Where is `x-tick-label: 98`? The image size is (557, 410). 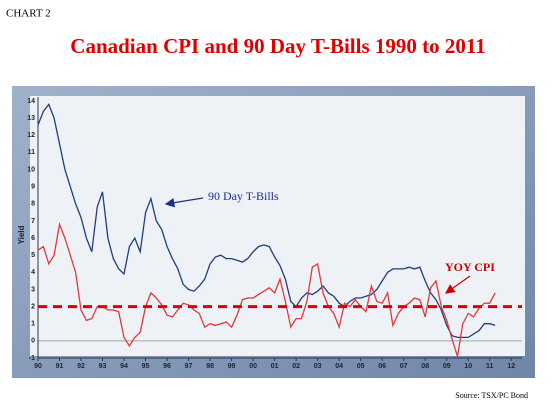 x-tick-label: 98 is located at coordinates (210, 366).